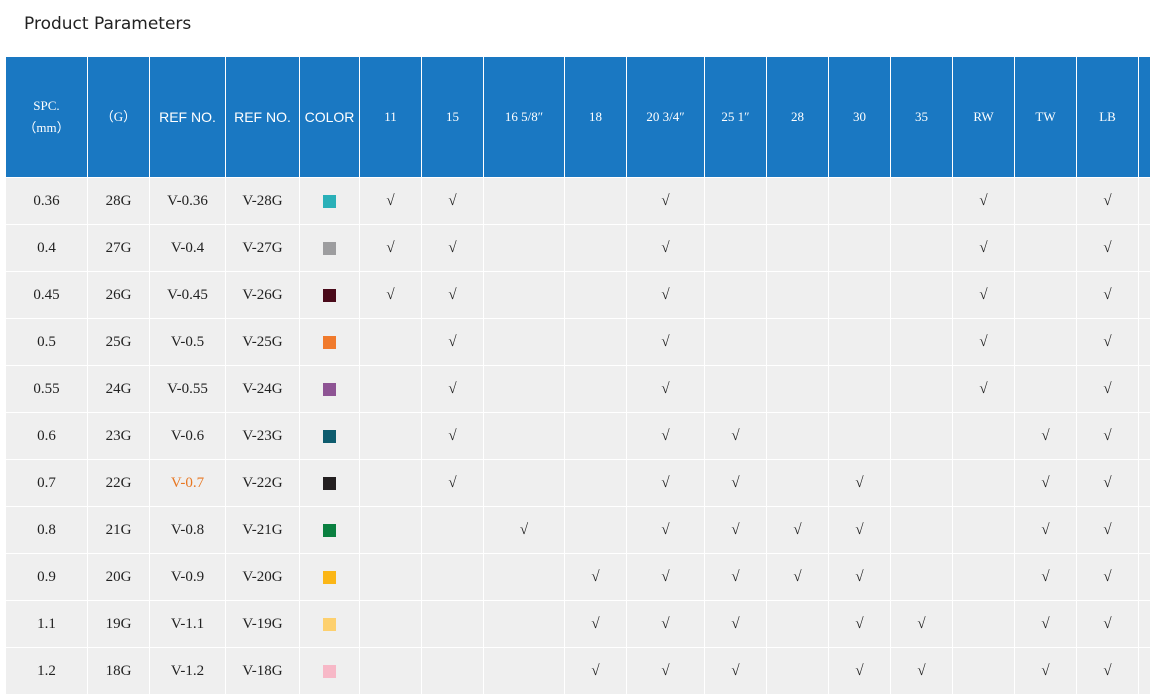 This screenshot has height=700, width=1150. I want to click on ref-cell: V-0.7, so click(187, 483).